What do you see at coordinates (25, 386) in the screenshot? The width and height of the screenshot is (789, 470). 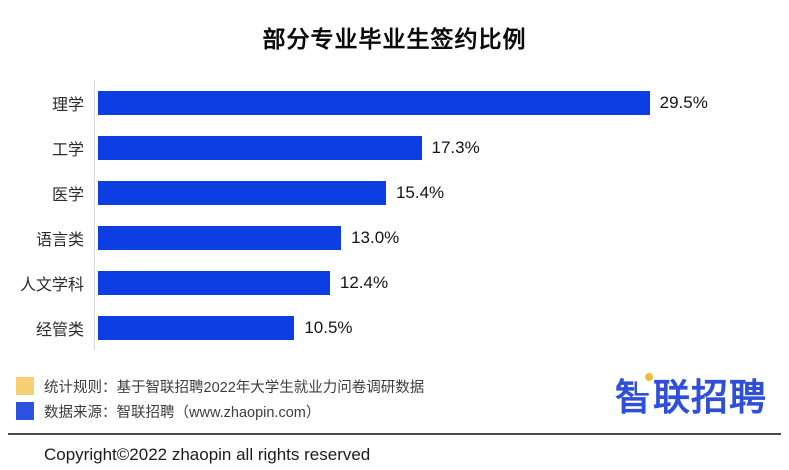 I see `yellow-swatch-icon` at bounding box center [25, 386].